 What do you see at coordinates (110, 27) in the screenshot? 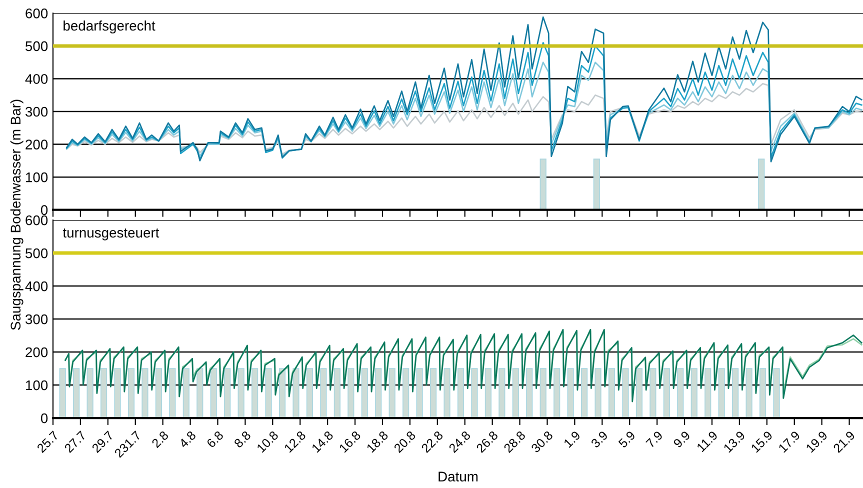
I see `chart-title: bedarfsgerecht` at bounding box center [110, 27].